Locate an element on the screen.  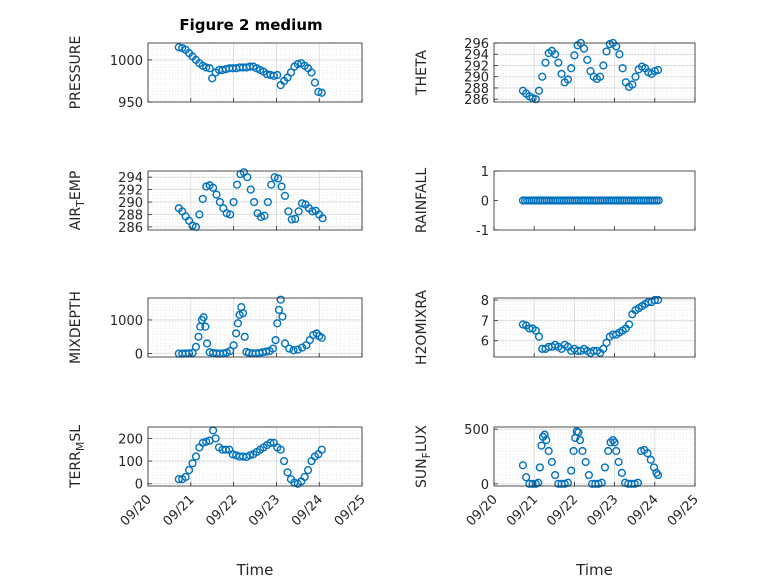
y-axis-label: H2OMIXRA is located at coordinates (422, 327).